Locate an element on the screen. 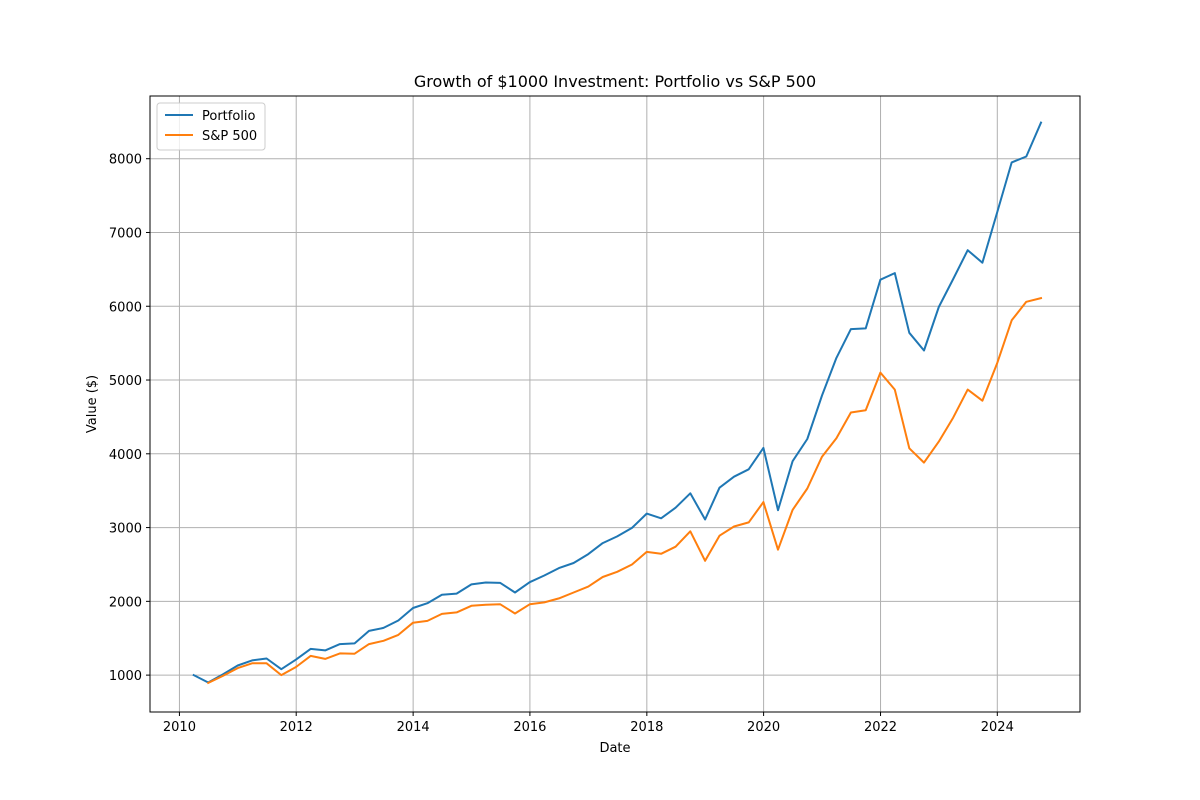 Image resolution: width=1200 pixels, height=800 pixels. y-tick-label: 4000 is located at coordinates (125, 455).